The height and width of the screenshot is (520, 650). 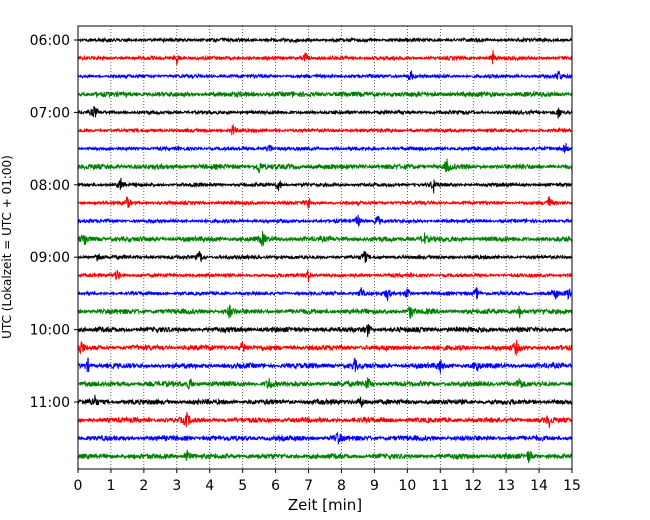 I want to click on y-tick-label: 06:00, so click(x=50, y=41).